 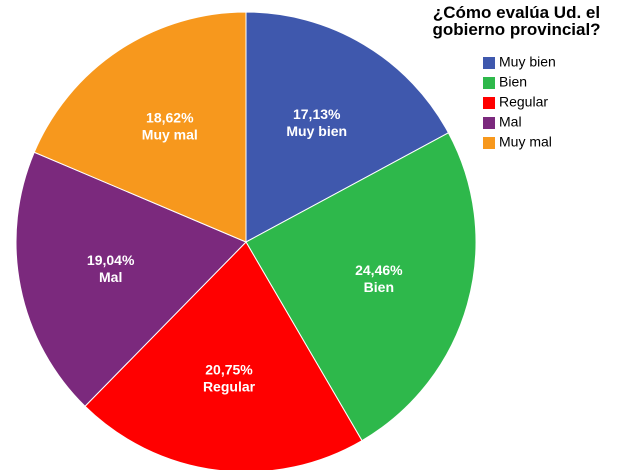 I want to click on chart-title: ¿Cómo evalúa Ud. el gobierno provincial?, so click(x=516, y=21).